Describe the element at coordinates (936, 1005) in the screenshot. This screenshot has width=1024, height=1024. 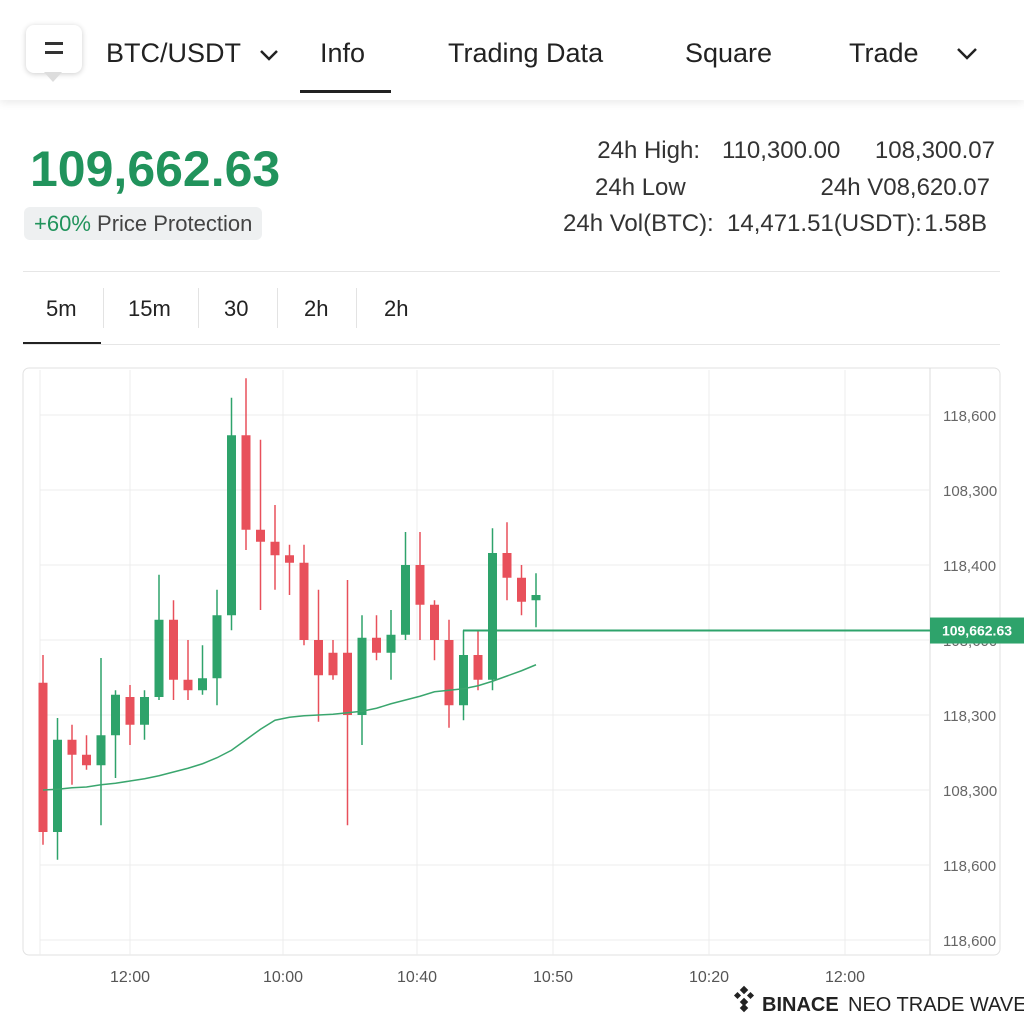
I see `tagline: NEO TRADE WAVE` at that location.